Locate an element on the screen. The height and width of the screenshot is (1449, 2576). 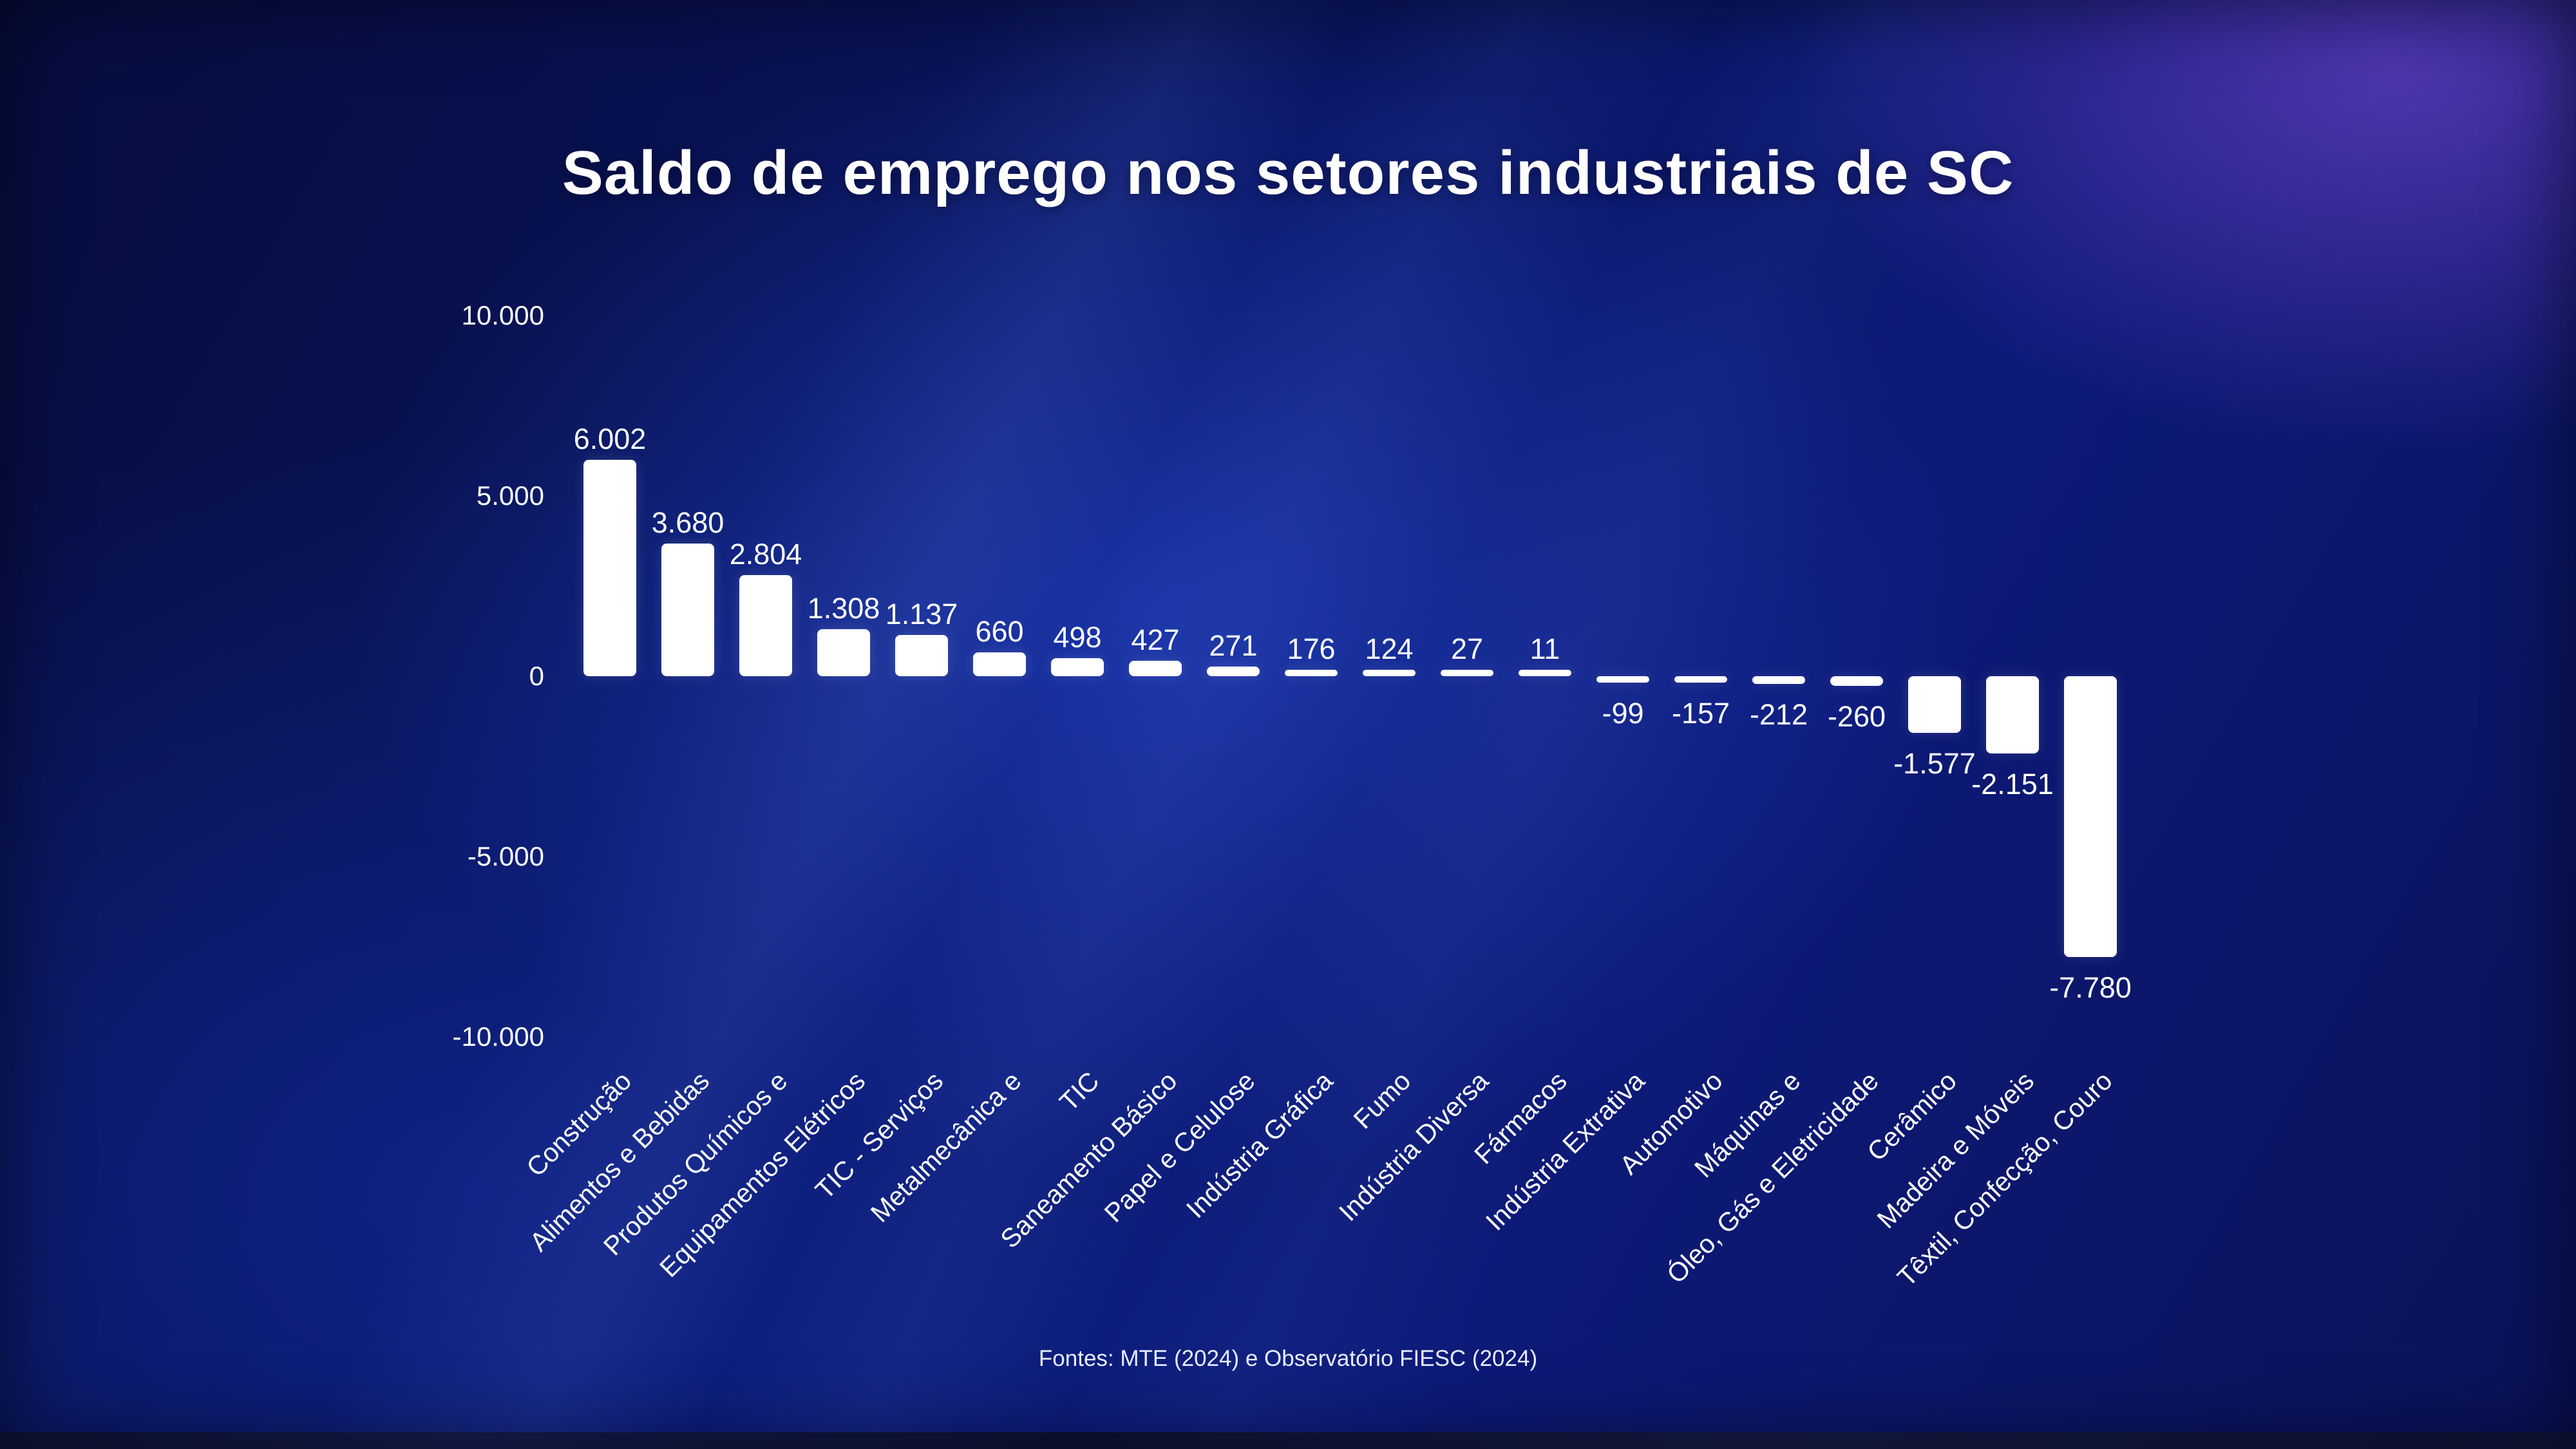
category-label: Indústria Gráfica is located at coordinates (1259, 1145).